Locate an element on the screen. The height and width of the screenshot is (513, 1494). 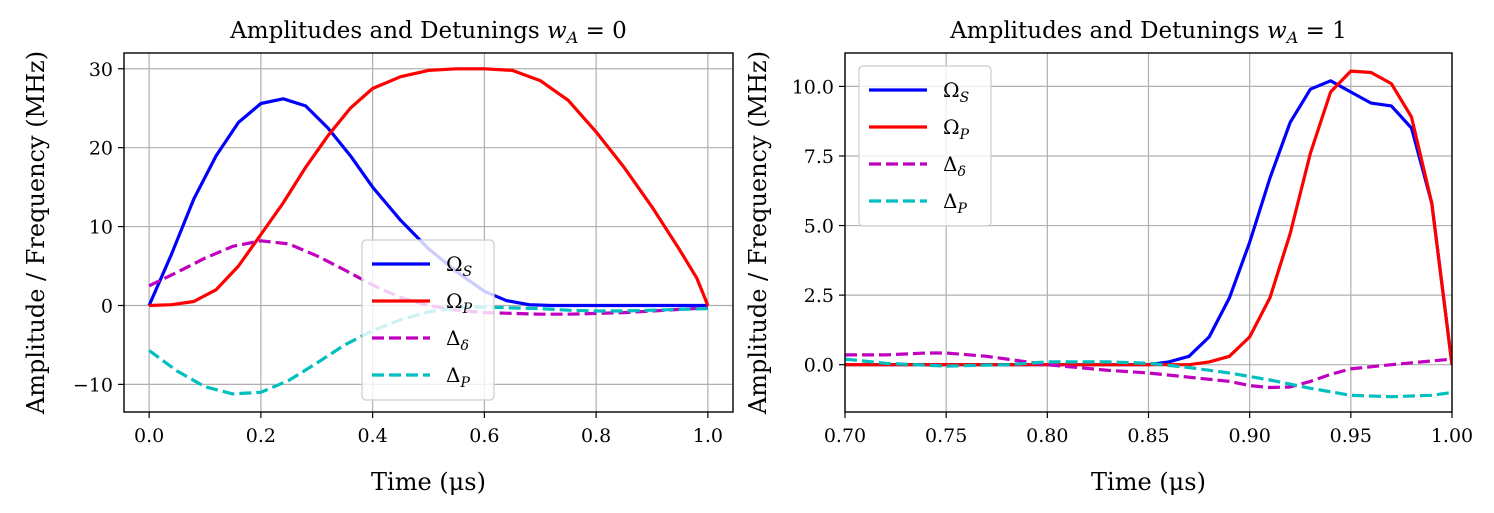
y-tick-label: 10 is located at coordinates (101, 228).